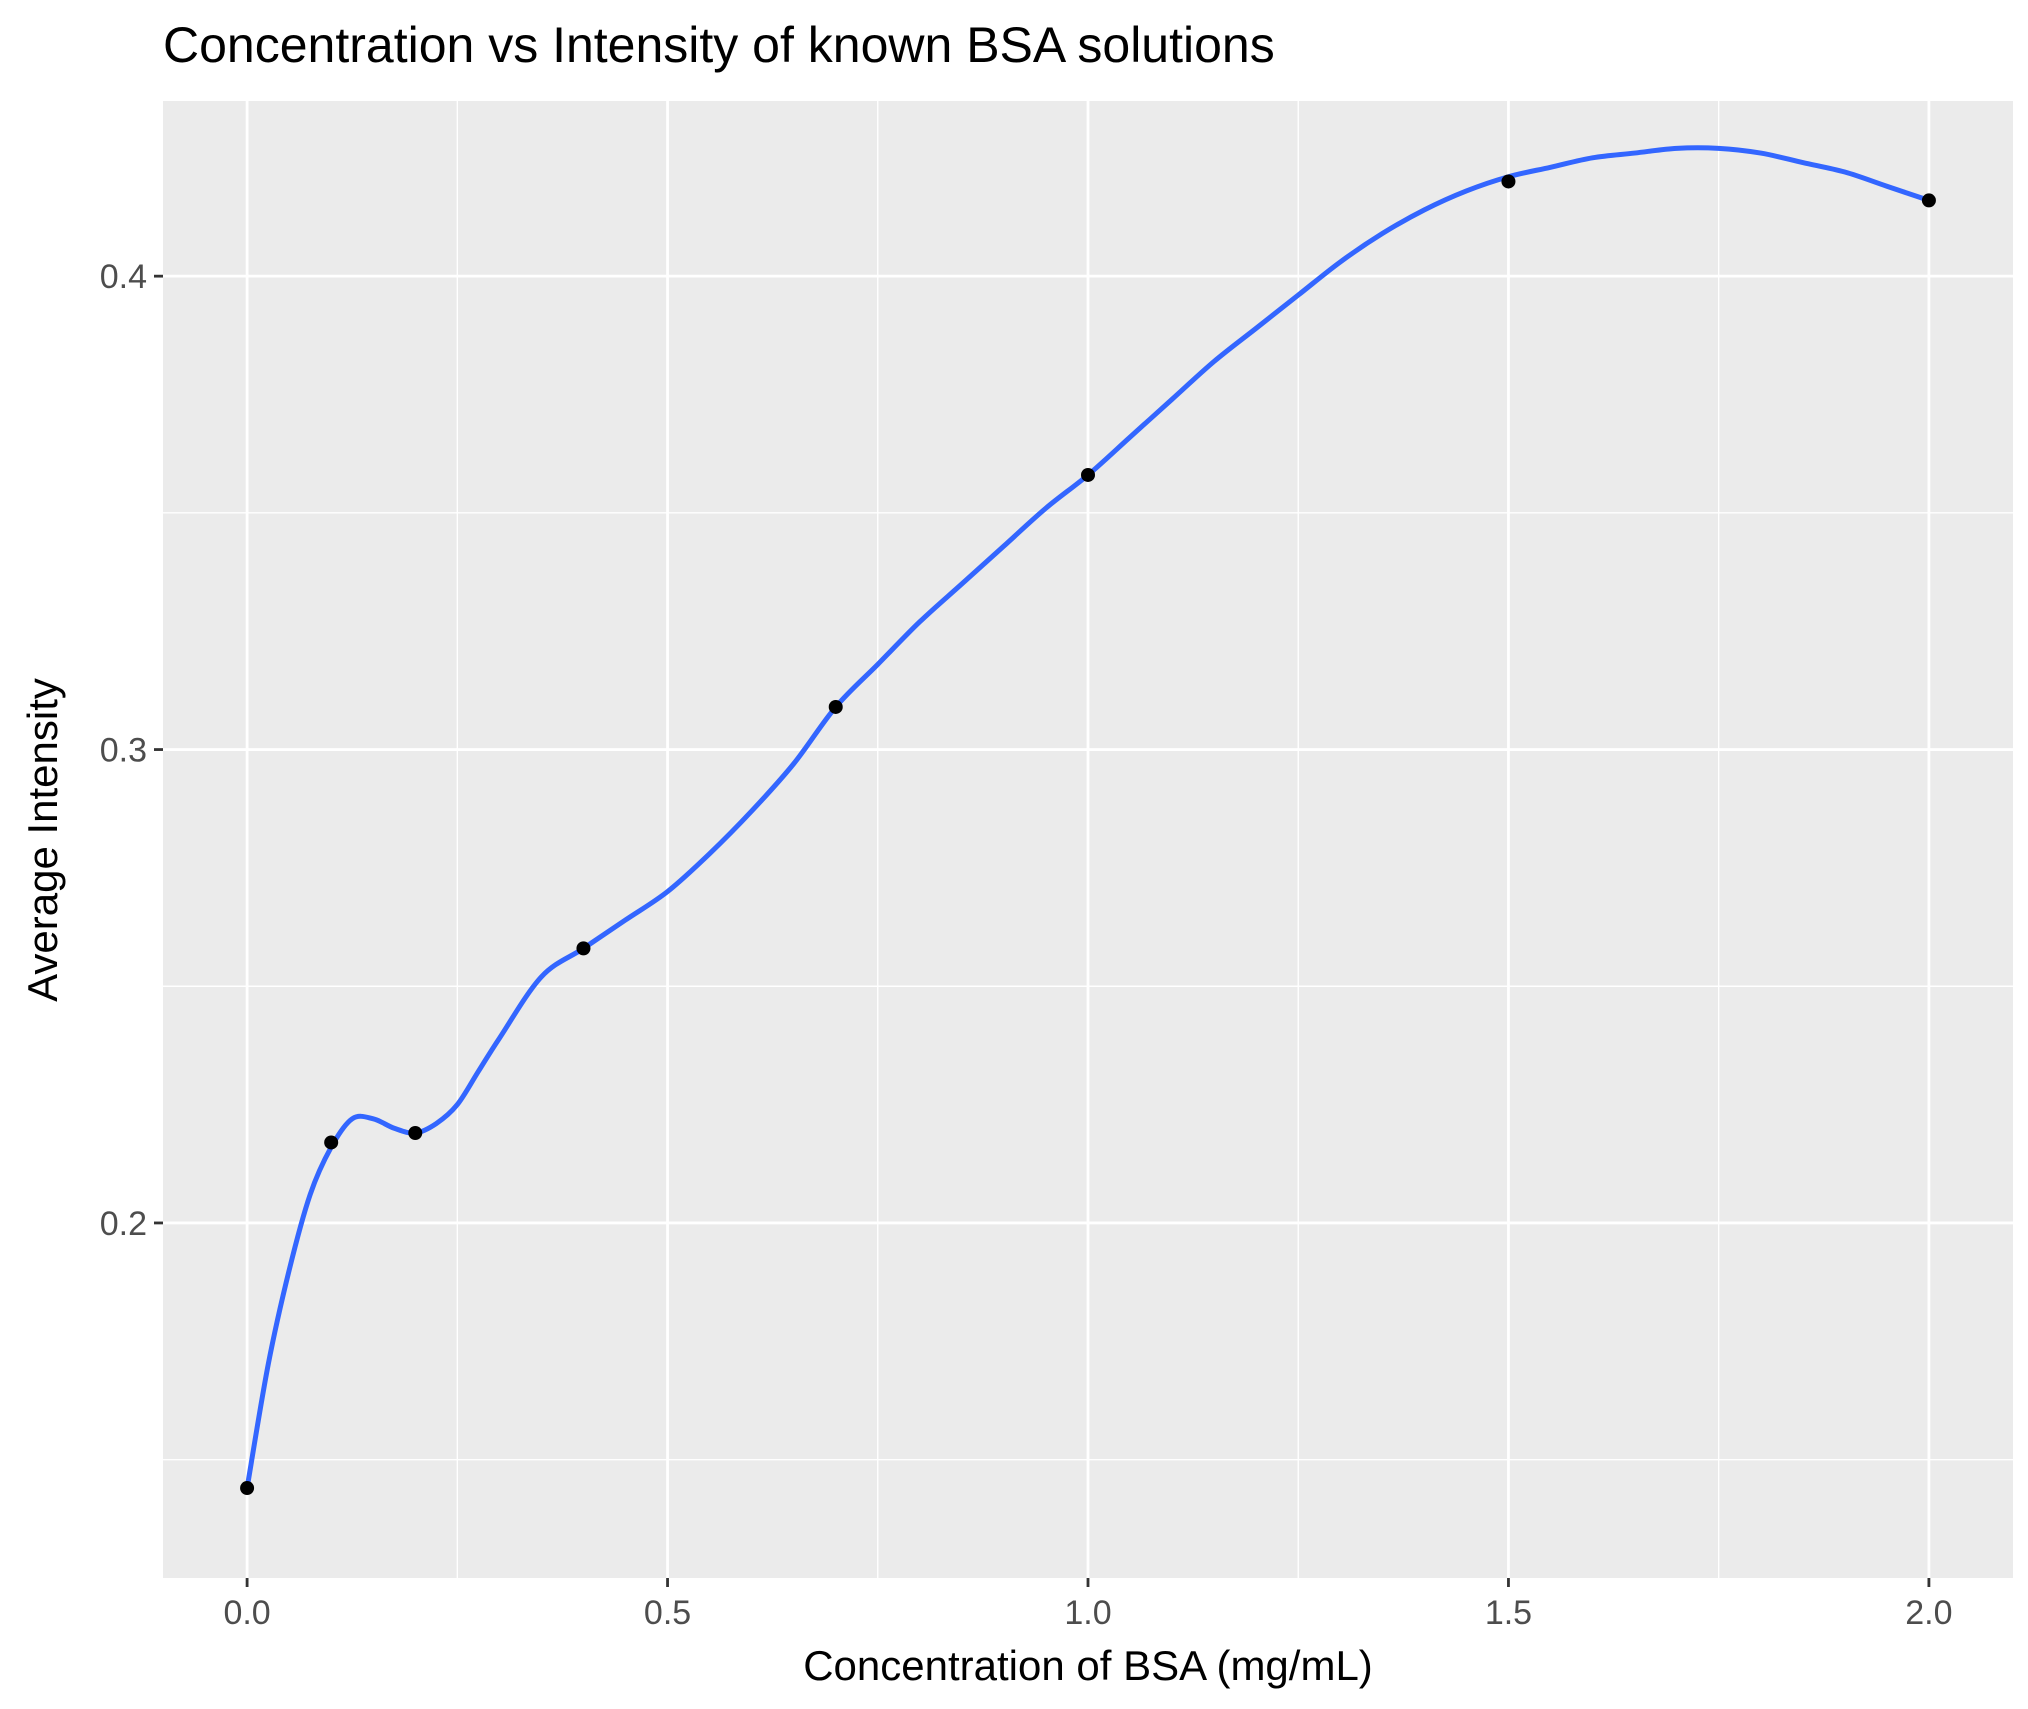  What do you see at coordinates (1088, 1665) in the screenshot?
I see `x-axis-title: Concentration of BSA (mg/mL)` at bounding box center [1088, 1665].